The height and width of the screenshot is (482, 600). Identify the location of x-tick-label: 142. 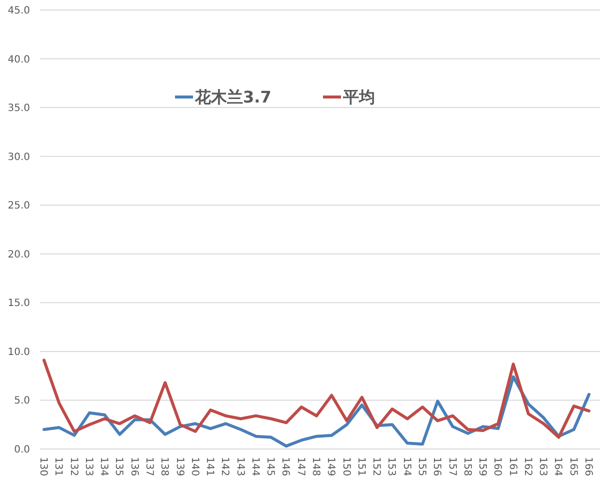
(224, 466).